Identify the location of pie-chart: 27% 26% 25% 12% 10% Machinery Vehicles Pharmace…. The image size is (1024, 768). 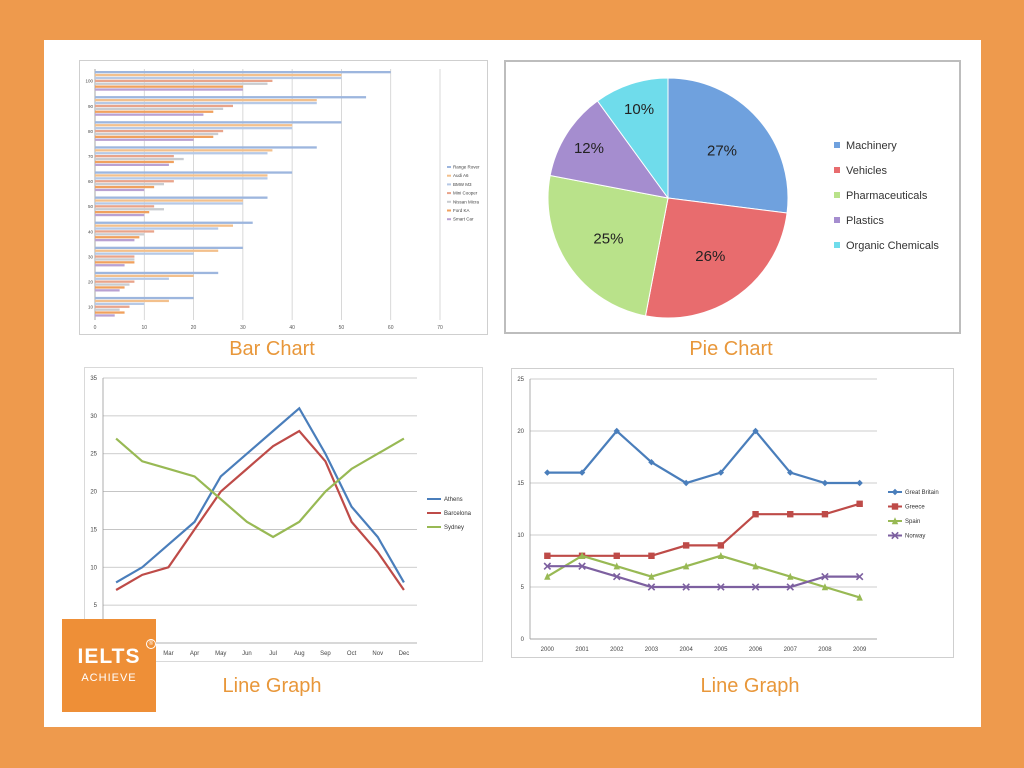
(743, 198).